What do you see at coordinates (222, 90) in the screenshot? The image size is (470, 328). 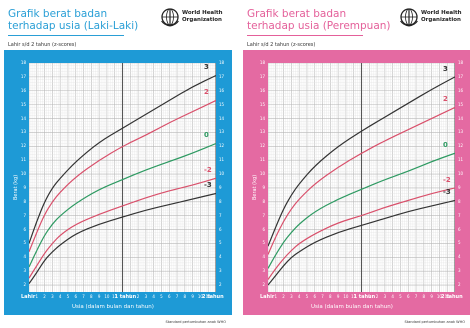 I see `y-tick-label-right: 16` at bounding box center [222, 90].